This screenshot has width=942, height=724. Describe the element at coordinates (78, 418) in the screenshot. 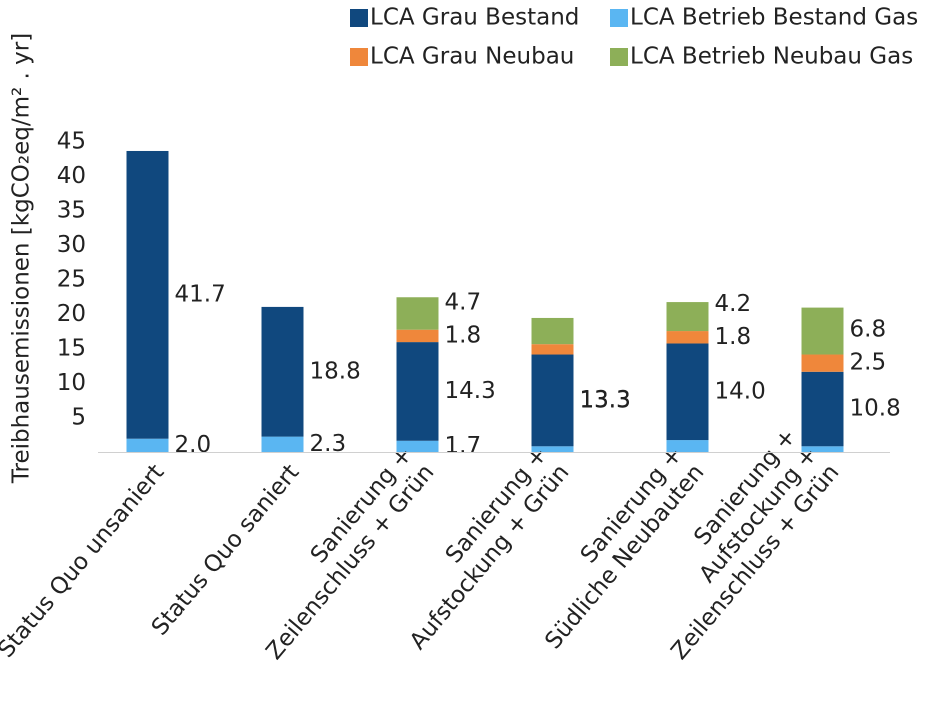

I see `y-tick-label: 5` at that location.